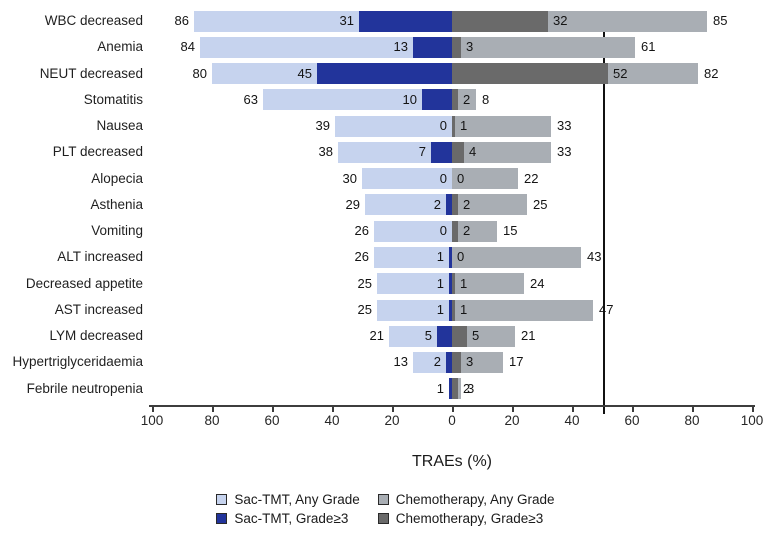 The height and width of the screenshot is (538, 771). I want to click on value-label-chemo-any: 82, so click(711, 73).